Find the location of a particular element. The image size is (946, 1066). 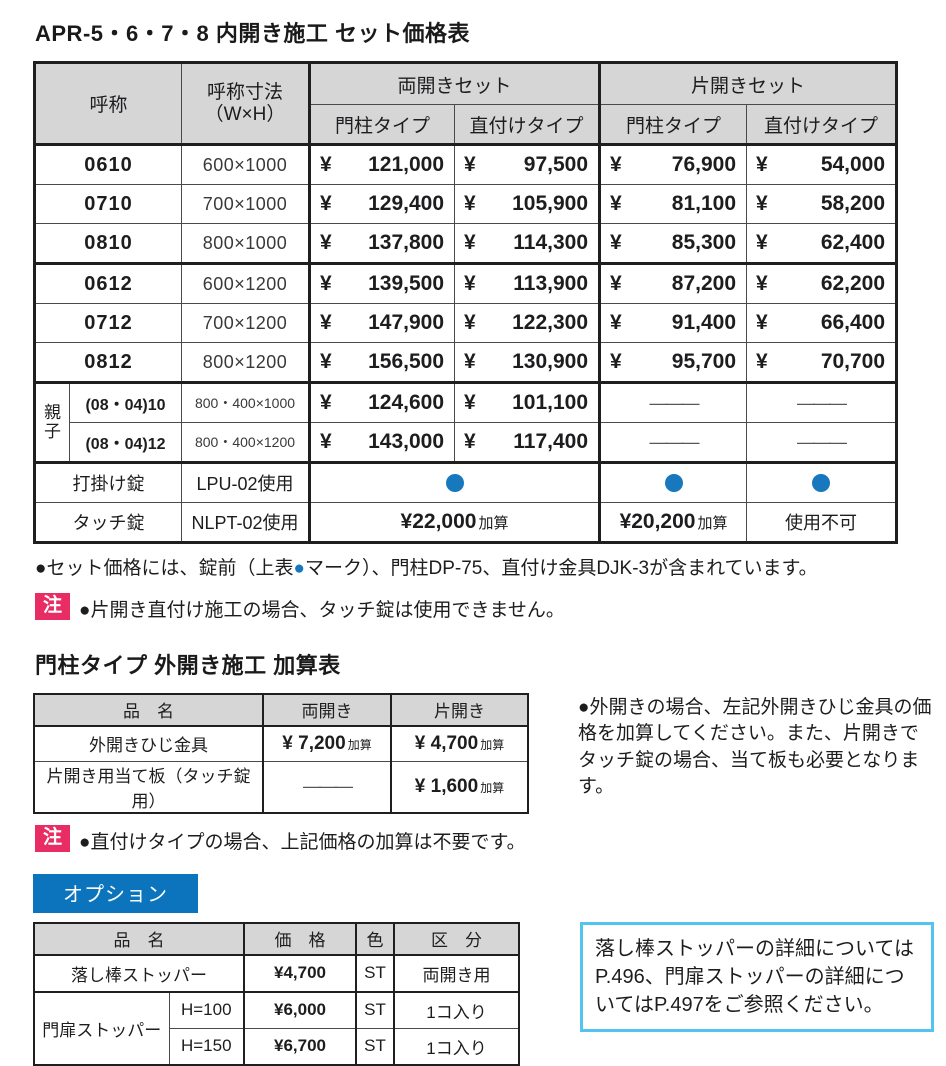

lock-name: 打掛け錠 is located at coordinates (108, 482).